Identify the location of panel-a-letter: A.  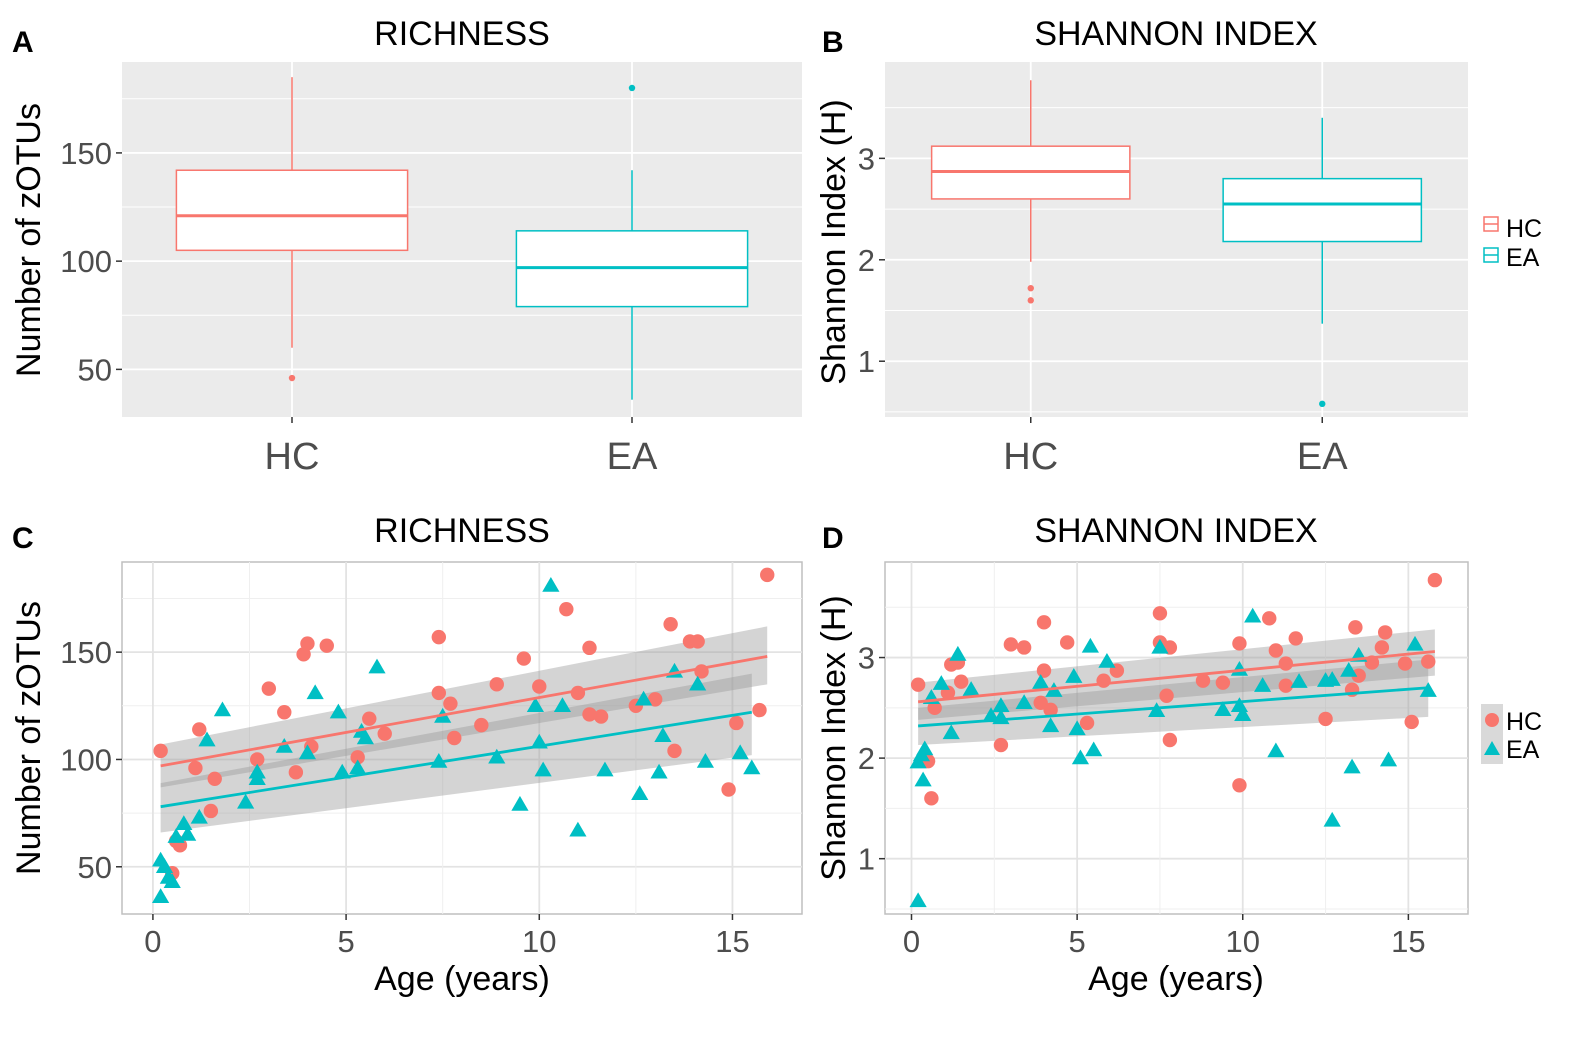
(23, 42).